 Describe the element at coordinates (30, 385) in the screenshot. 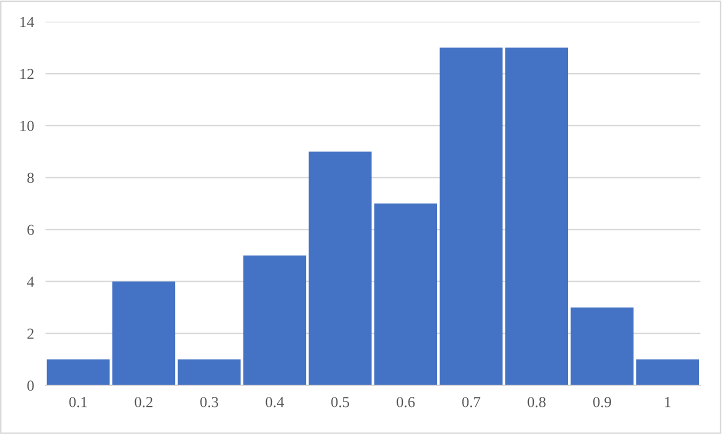

I see `y-tick-label: 0` at that location.